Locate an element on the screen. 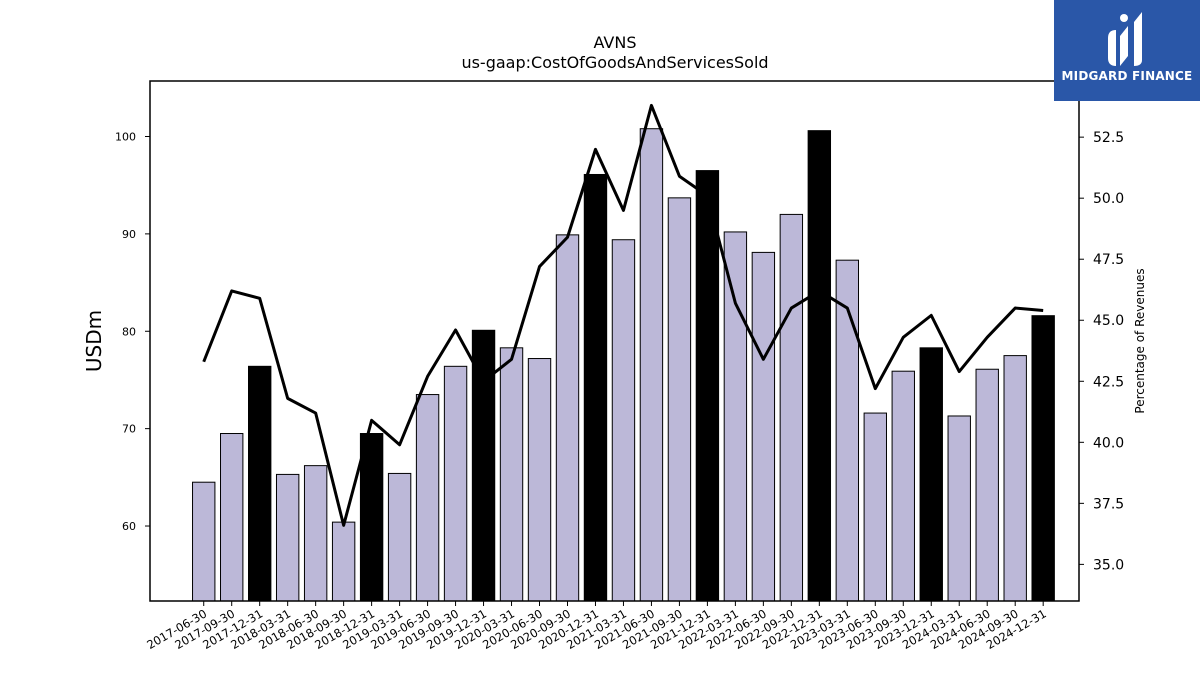  y-axis-left: 60 70 80 90 100 is located at coordinates (132, 332).